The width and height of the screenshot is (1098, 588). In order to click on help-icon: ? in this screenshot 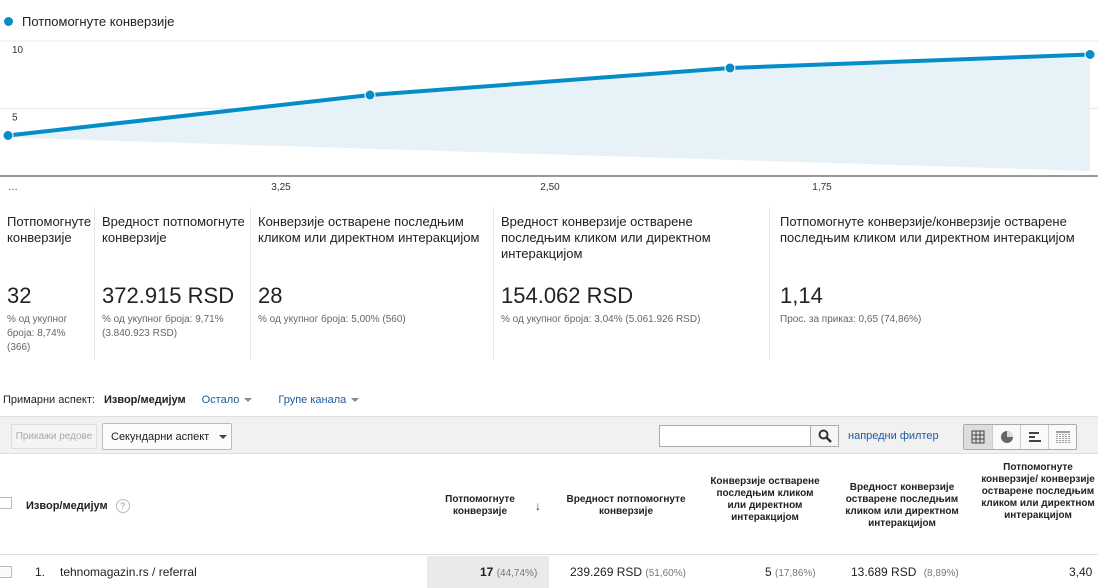, I will do `click(122, 506)`.